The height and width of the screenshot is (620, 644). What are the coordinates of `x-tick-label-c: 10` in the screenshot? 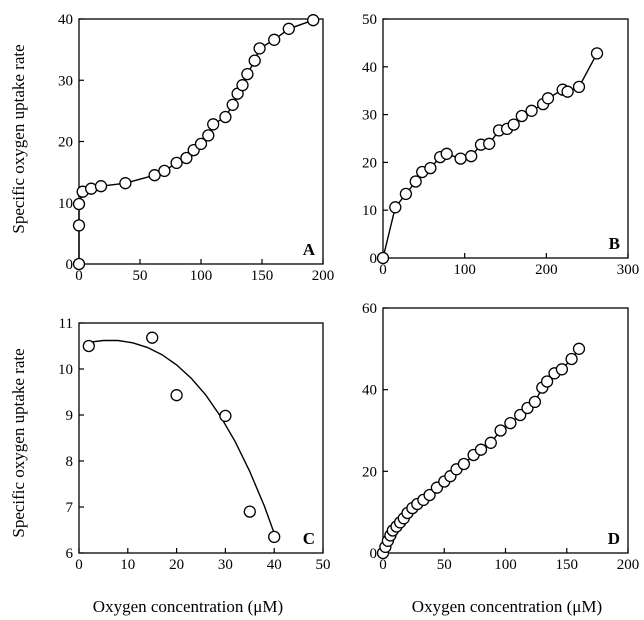 It's located at (127, 565).